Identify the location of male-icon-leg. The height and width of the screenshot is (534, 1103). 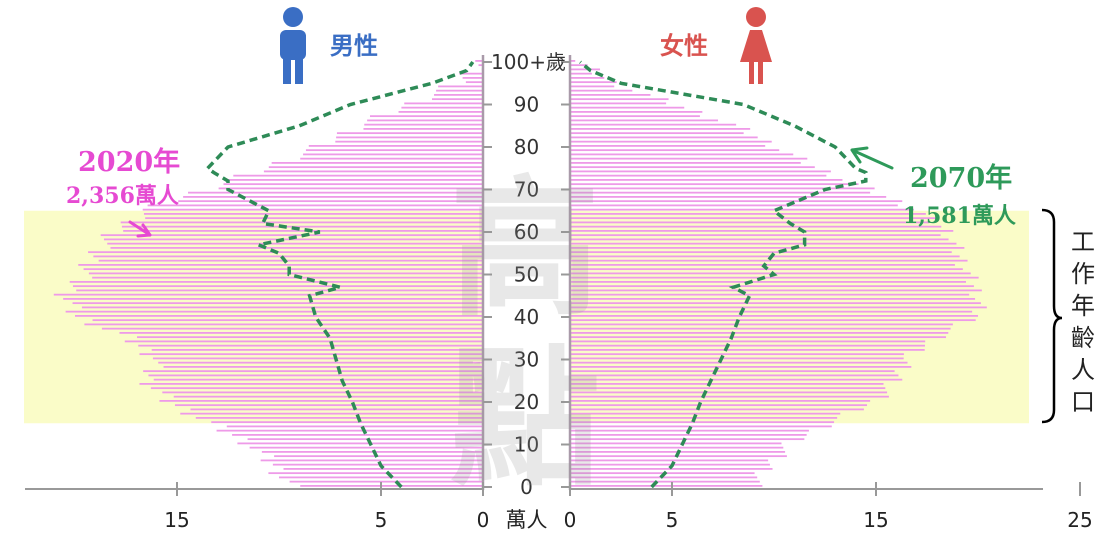
(287, 70).